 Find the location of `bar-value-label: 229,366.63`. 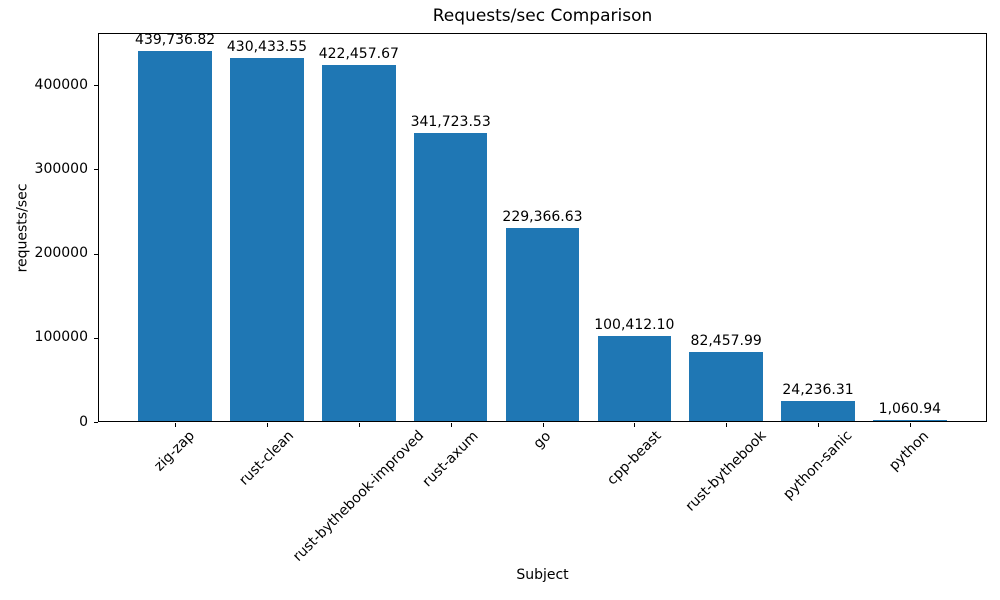

bar-value-label: 229,366.63 is located at coordinates (542, 216).